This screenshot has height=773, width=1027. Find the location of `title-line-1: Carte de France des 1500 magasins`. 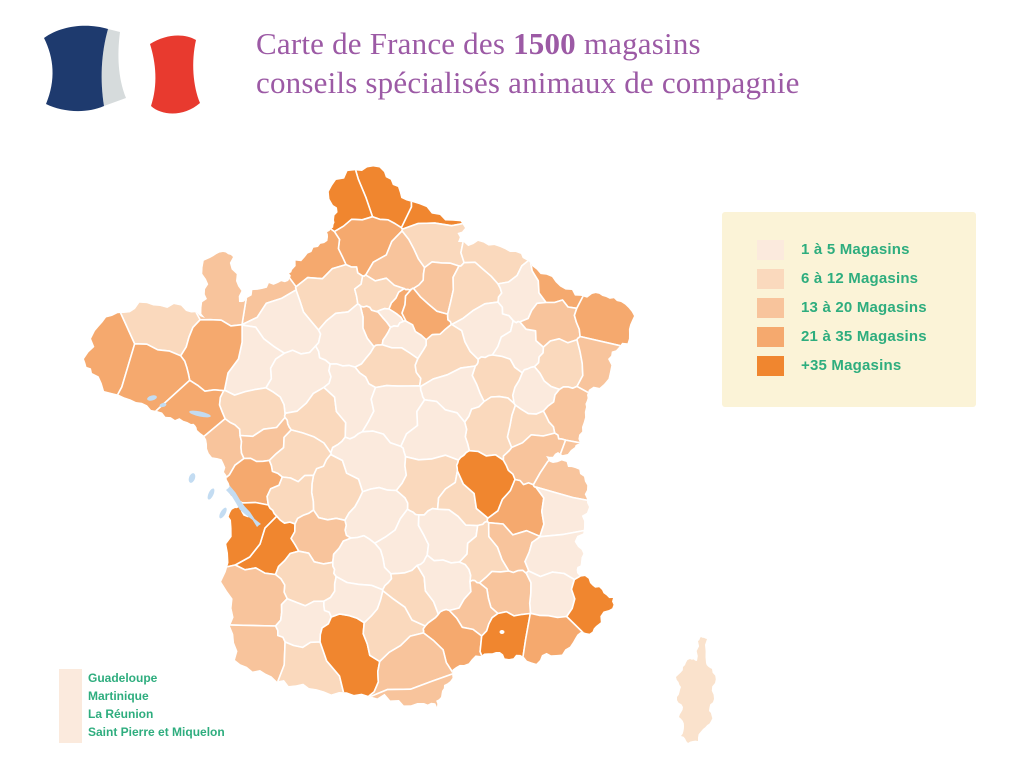

title-line-1: Carte de France des 1500 magasins is located at coordinates (478, 43).